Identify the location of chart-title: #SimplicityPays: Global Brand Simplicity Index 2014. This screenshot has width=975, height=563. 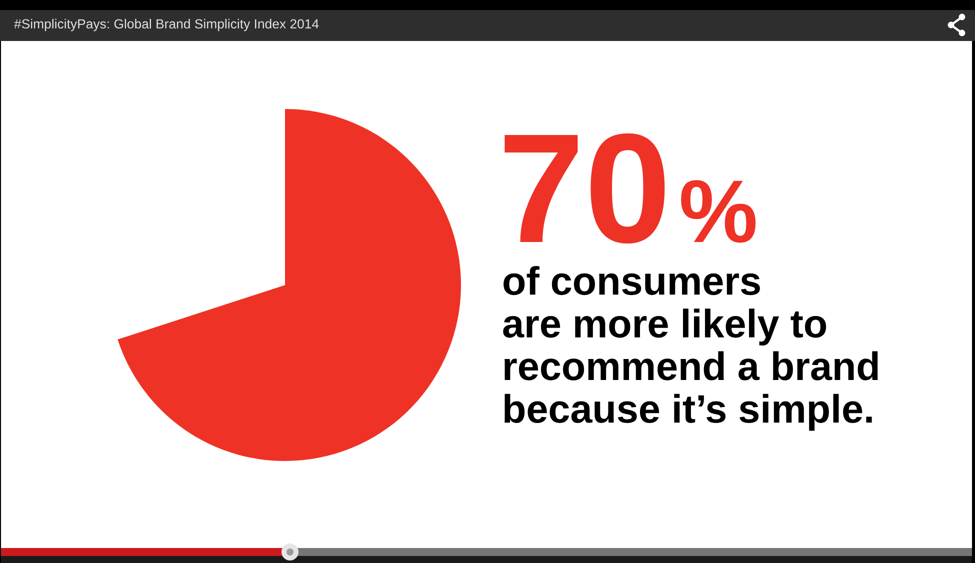
(166, 25).